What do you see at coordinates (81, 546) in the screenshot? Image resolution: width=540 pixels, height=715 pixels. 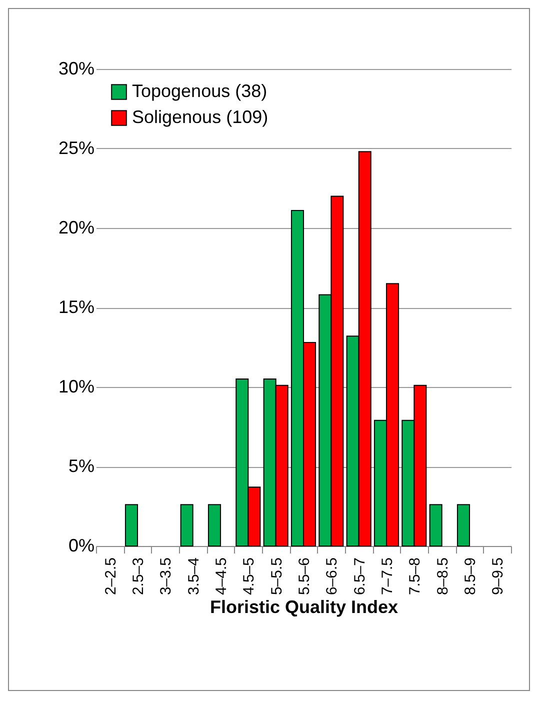 I see `y-tick-label: 0%` at bounding box center [81, 546].